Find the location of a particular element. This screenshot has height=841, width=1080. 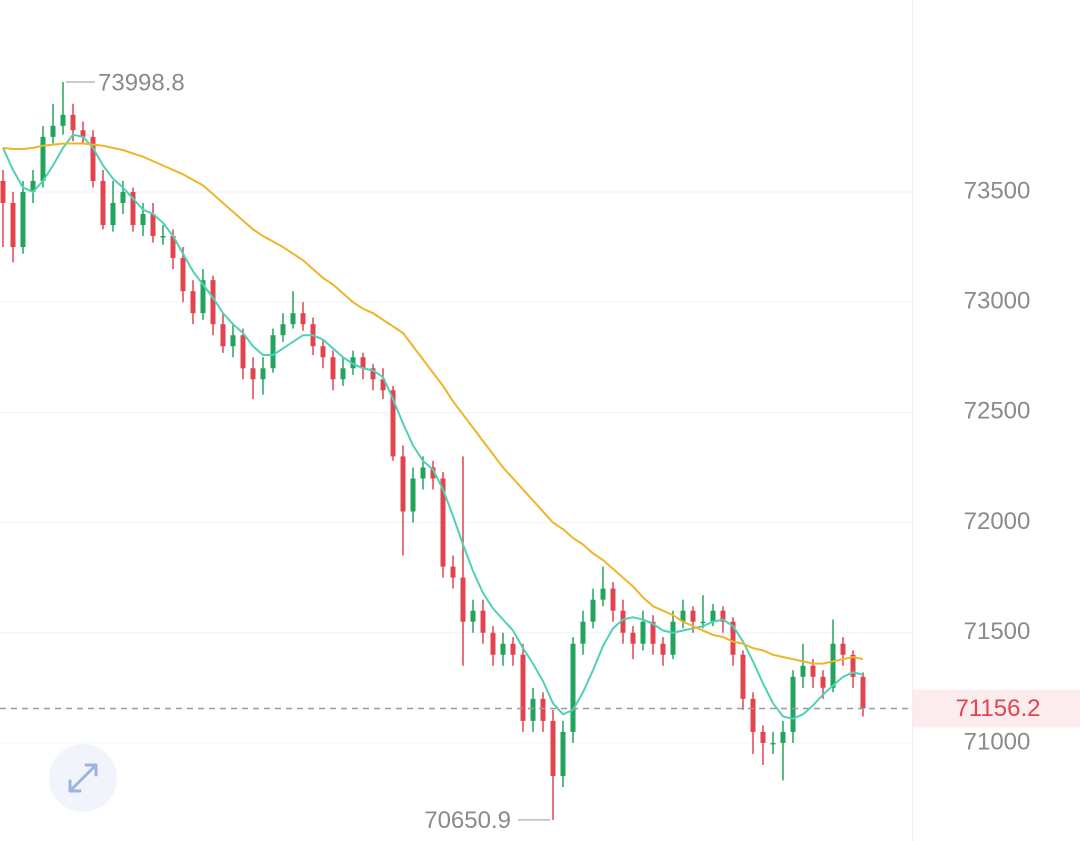

y-tick-label: 71500 is located at coordinates (997, 631).